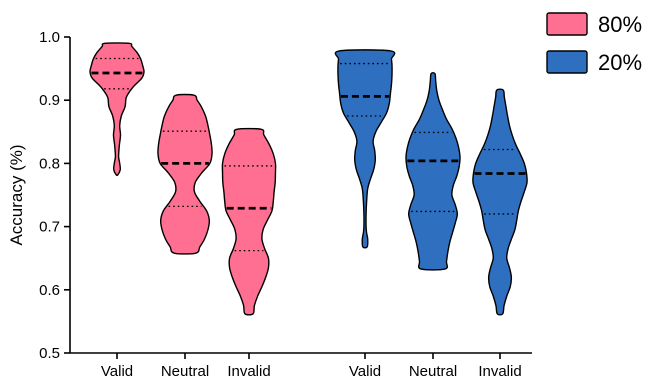 The image size is (654, 377). I want to click on violin-20pct-valid, so click(365, 149).